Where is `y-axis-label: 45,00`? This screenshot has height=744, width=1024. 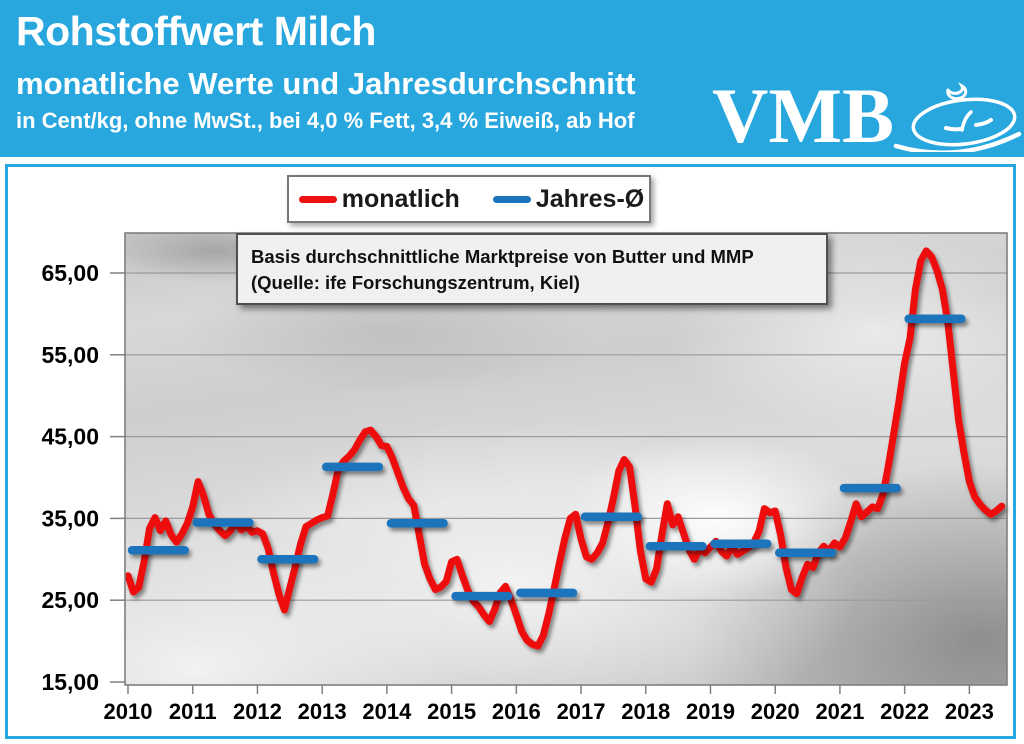 y-axis-label: 45,00 is located at coordinates (70, 437).